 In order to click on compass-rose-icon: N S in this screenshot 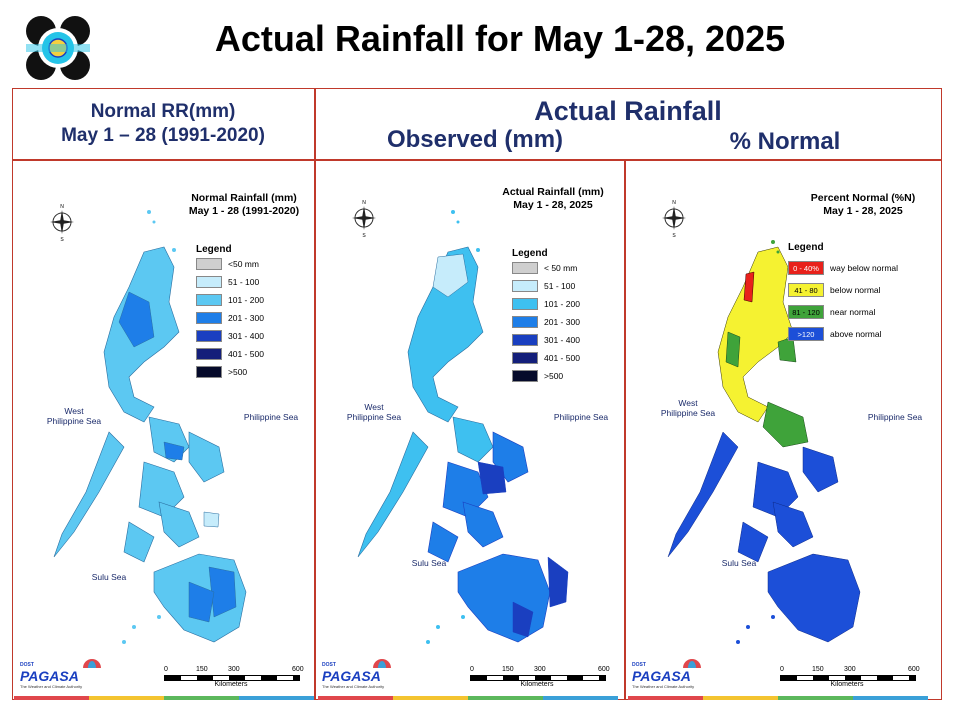, I will do `click(674, 219)`.